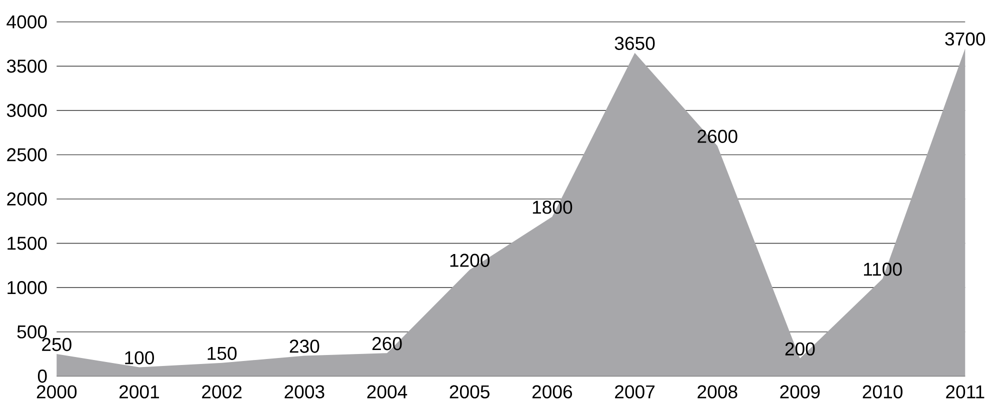 Image resolution: width=995 pixels, height=419 pixels. I want to click on data-label: 150, so click(222, 353).